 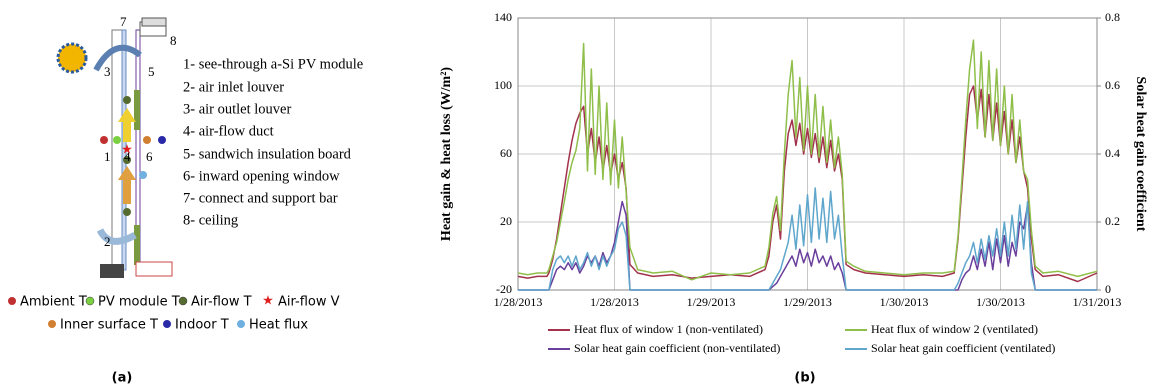 I want to click on item: 8- ceiling, so click(x=210, y=220).